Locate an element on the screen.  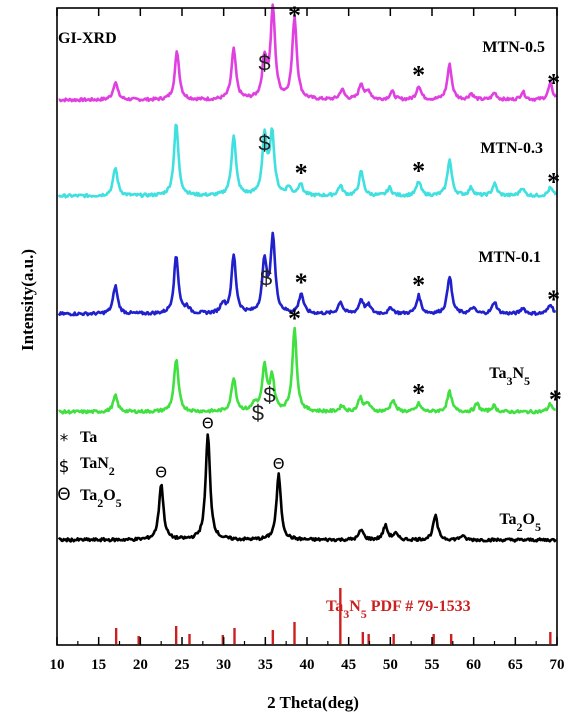
x-tick-label: 20 is located at coordinates (140, 665).